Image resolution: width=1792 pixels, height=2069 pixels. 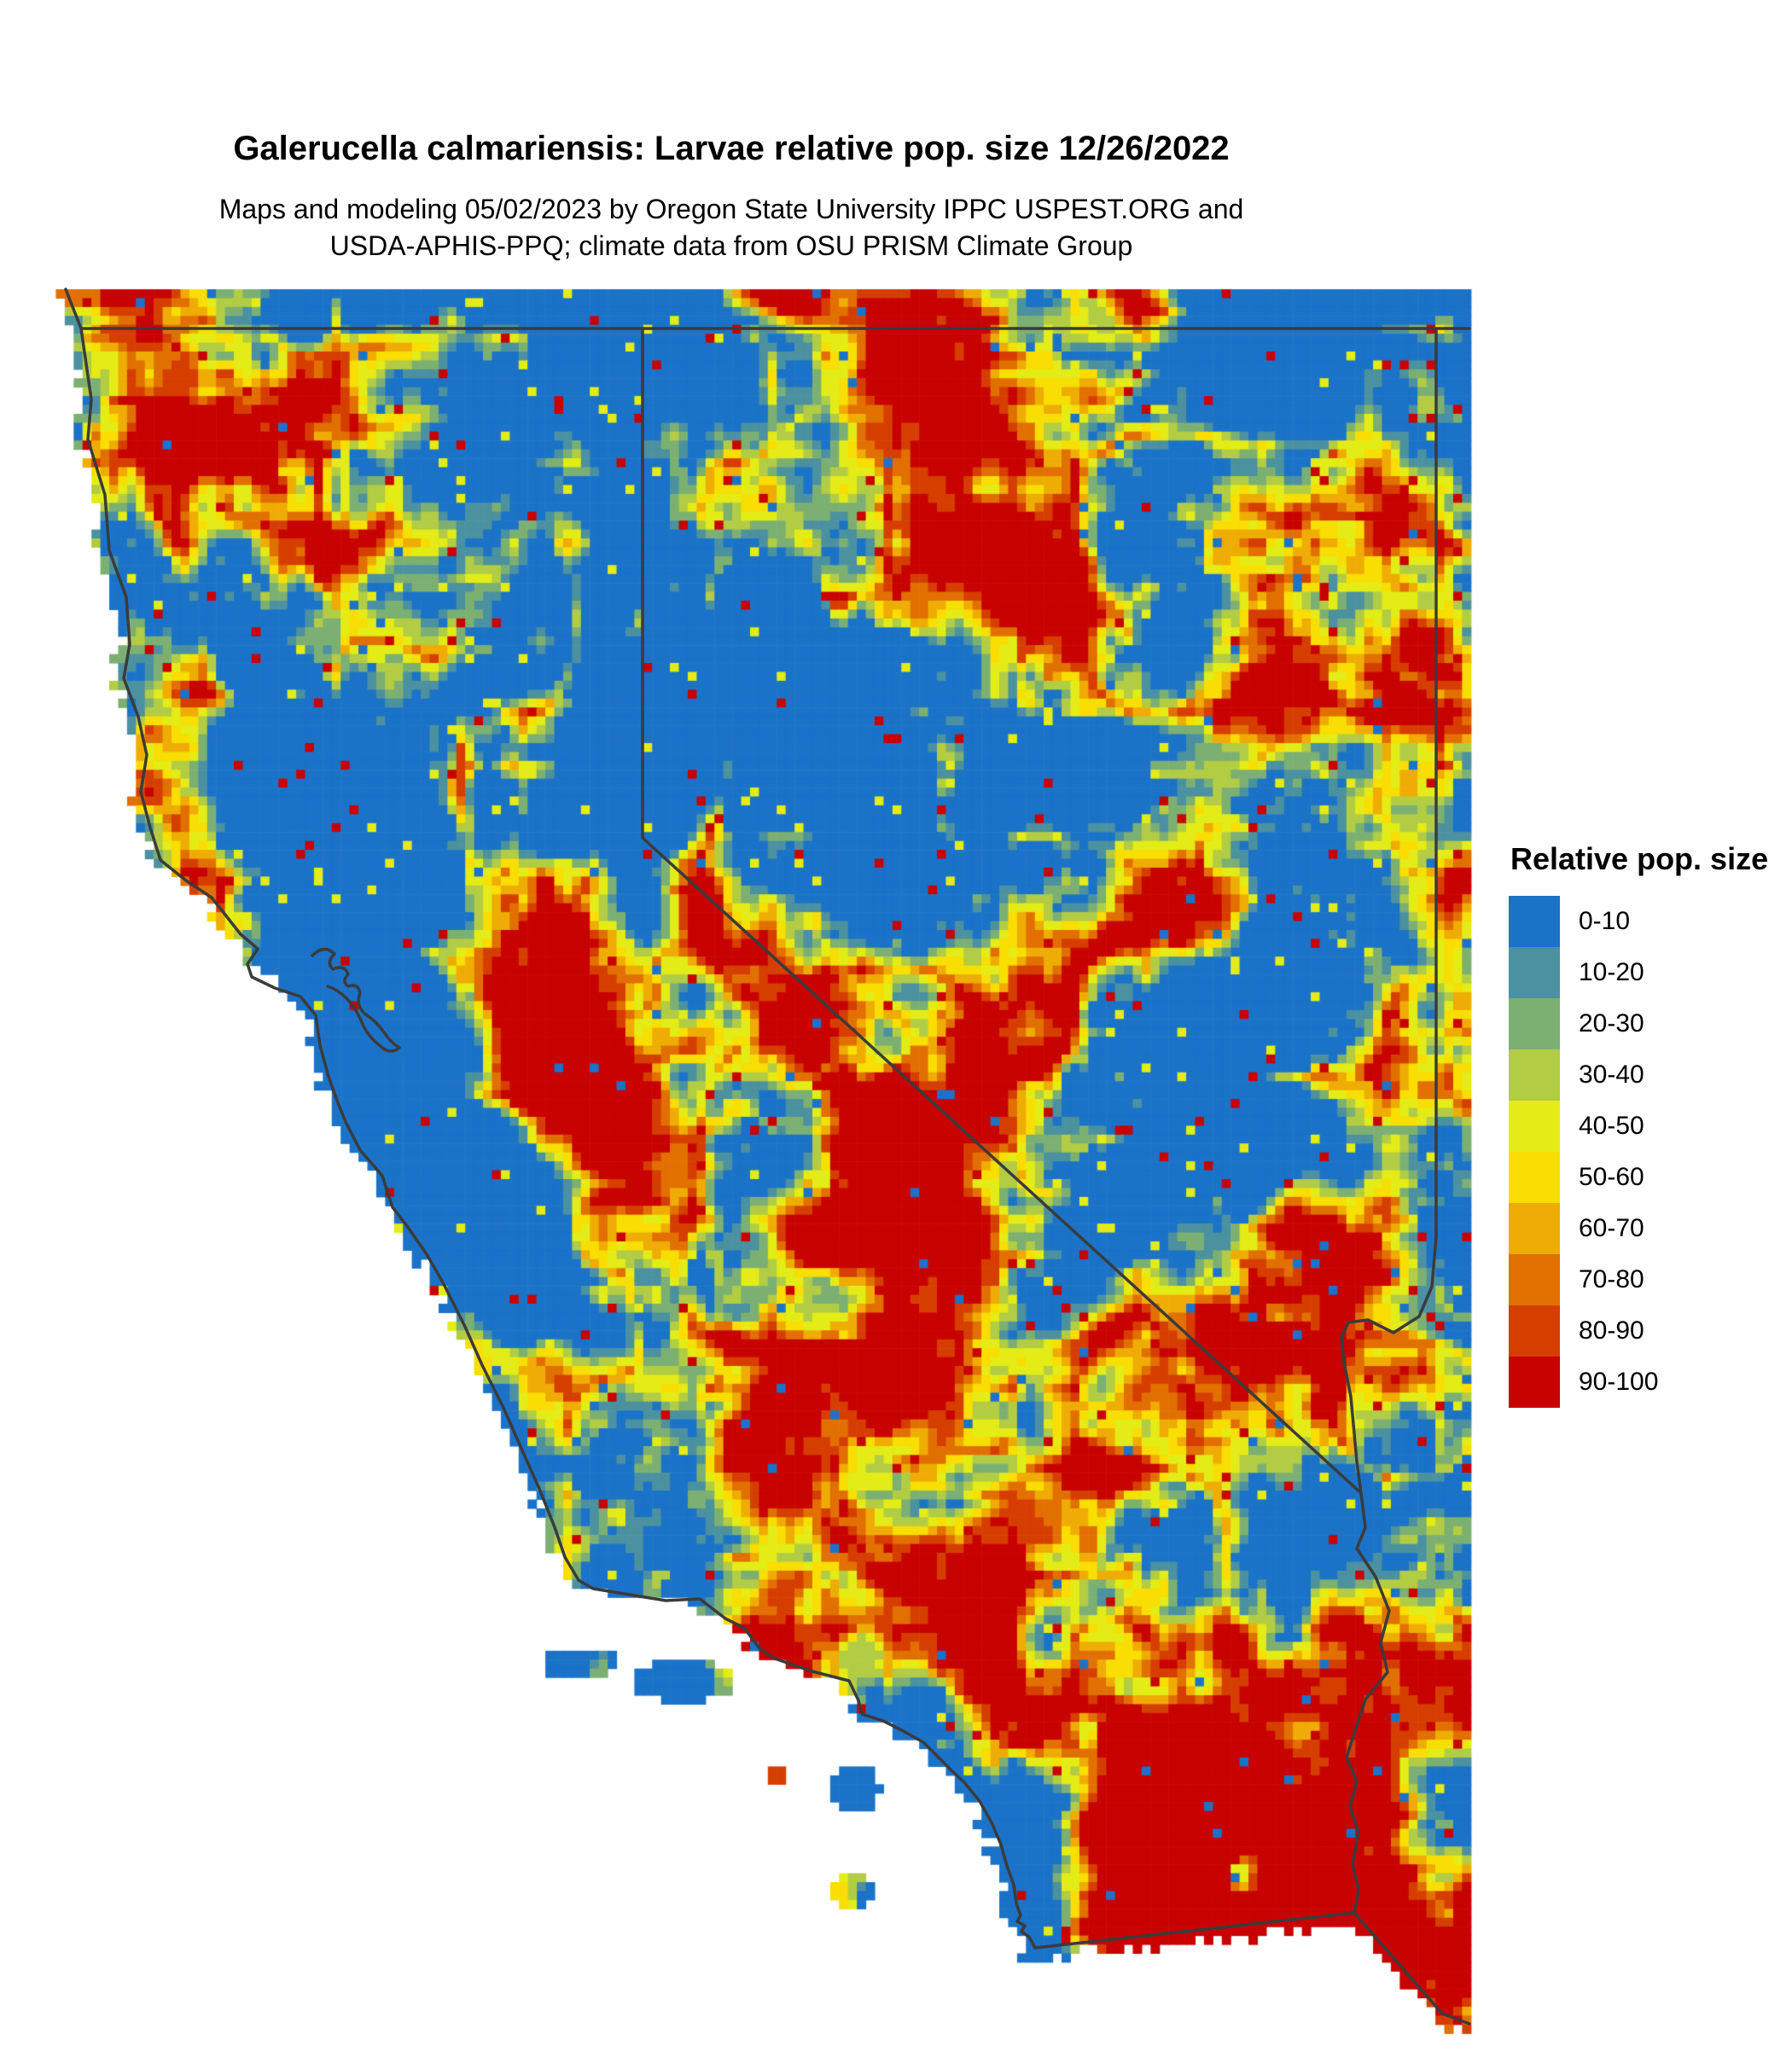 I want to click on legend-title: Relative pop. size, so click(x=1639, y=858).